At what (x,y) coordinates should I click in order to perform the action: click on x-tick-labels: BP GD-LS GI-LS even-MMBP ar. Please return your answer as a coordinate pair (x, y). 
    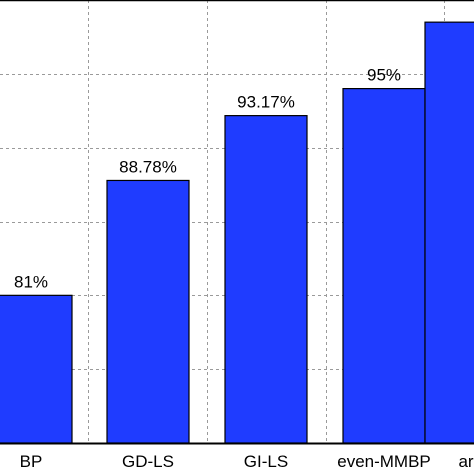
    Looking at the image, I should click on (247, 461).